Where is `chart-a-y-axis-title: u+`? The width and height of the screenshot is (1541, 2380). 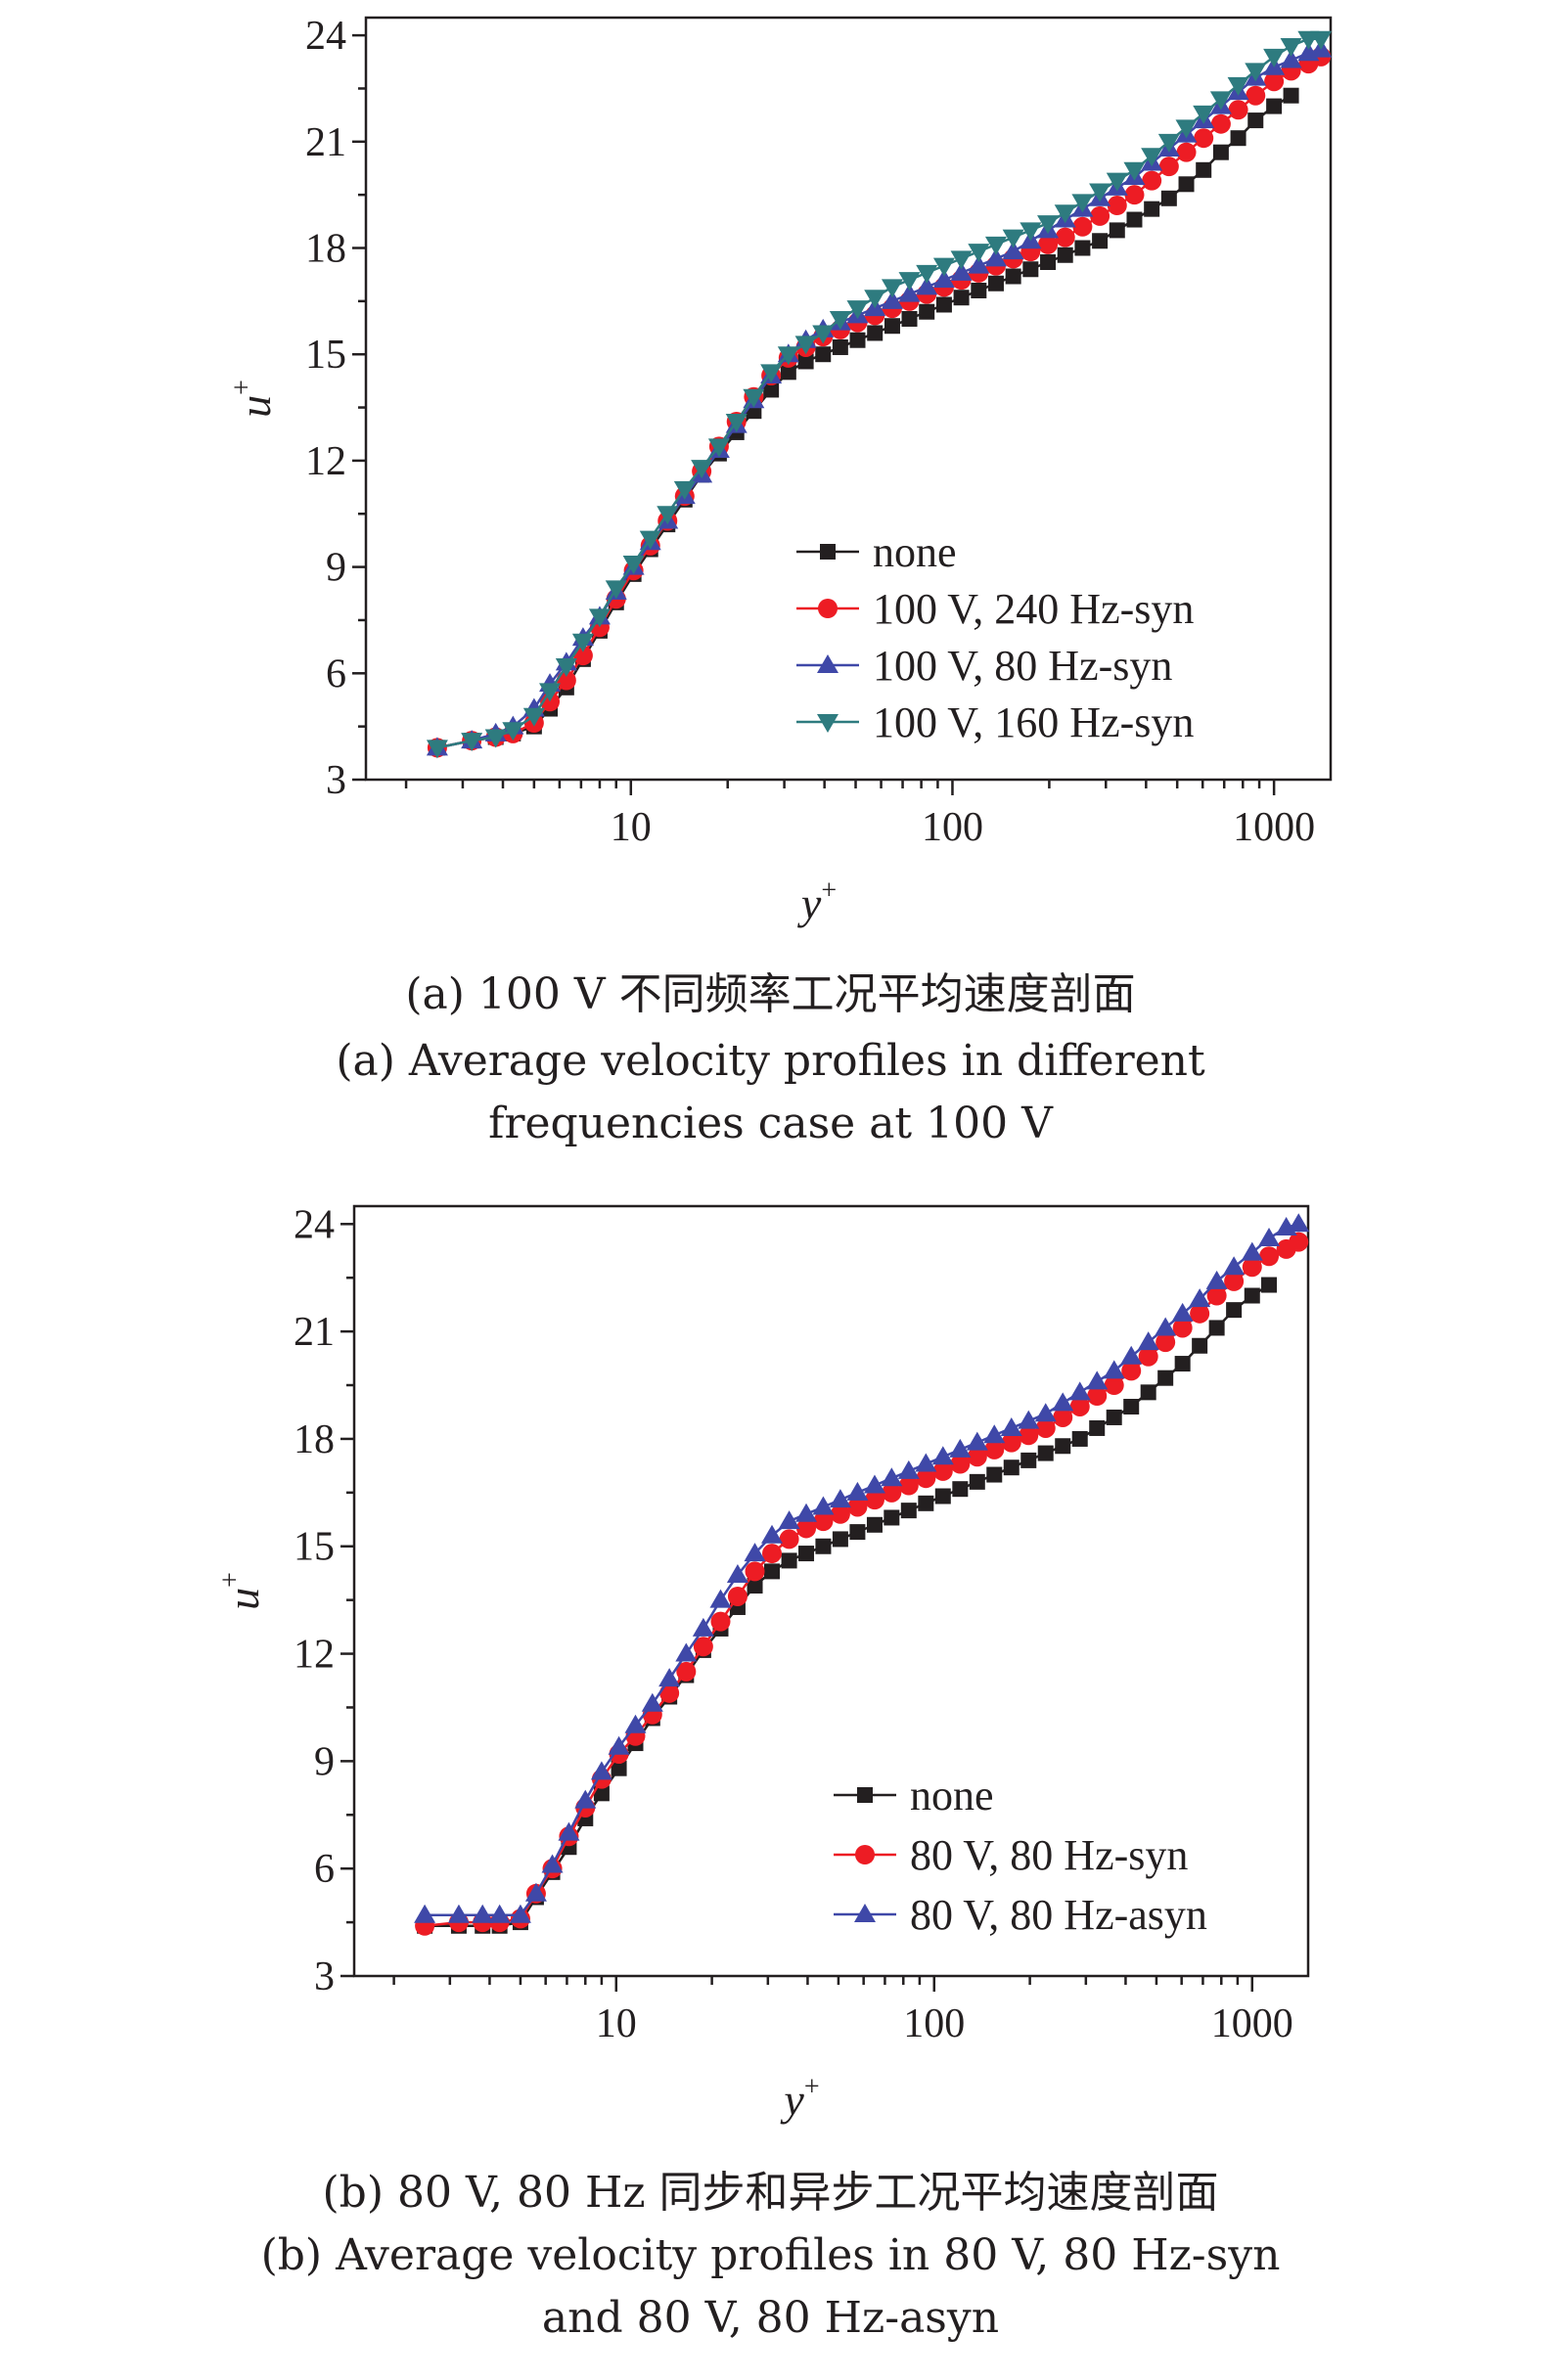
chart-a-y-axis-title: u+ is located at coordinates (254, 399).